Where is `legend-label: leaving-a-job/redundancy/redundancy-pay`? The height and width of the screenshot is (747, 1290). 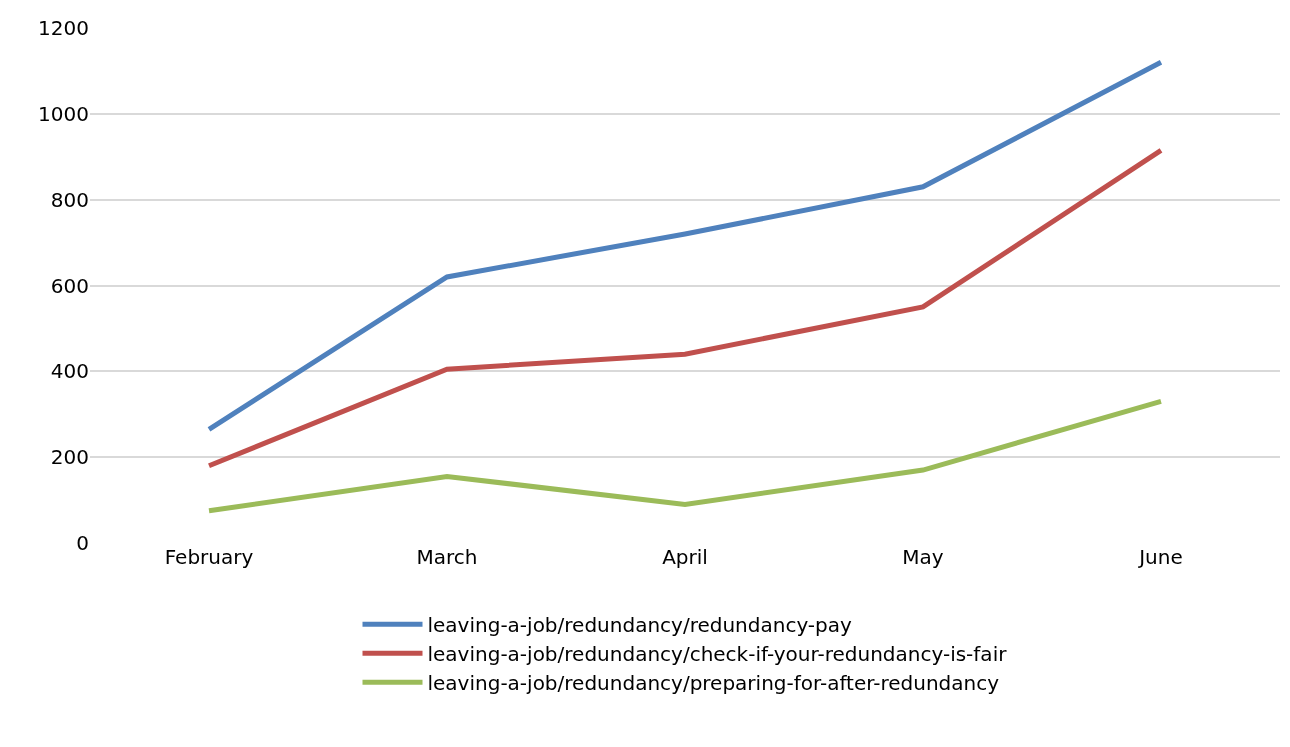 legend-label: leaving-a-job/redundancy/redundancy-pay is located at coordinates (640, 625).